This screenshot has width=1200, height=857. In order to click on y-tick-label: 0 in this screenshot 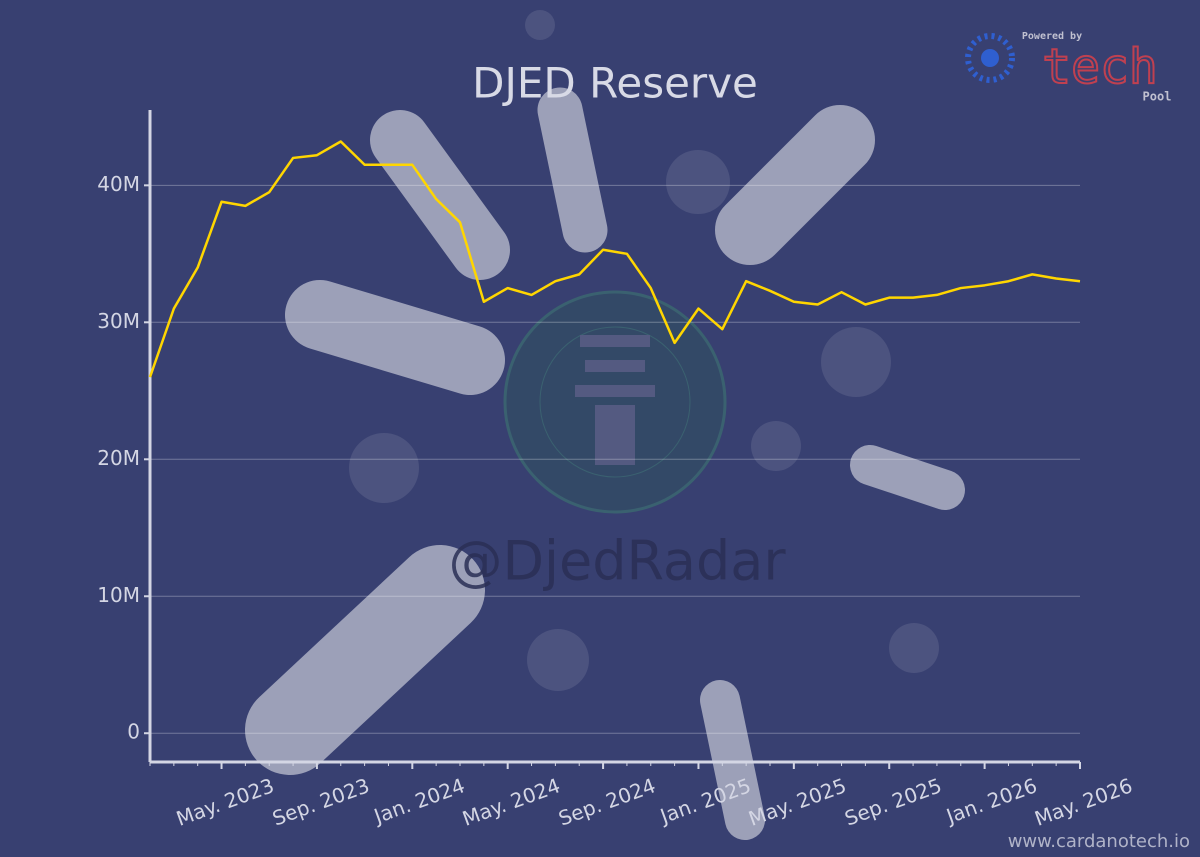, I will do `click(133, 732)`.